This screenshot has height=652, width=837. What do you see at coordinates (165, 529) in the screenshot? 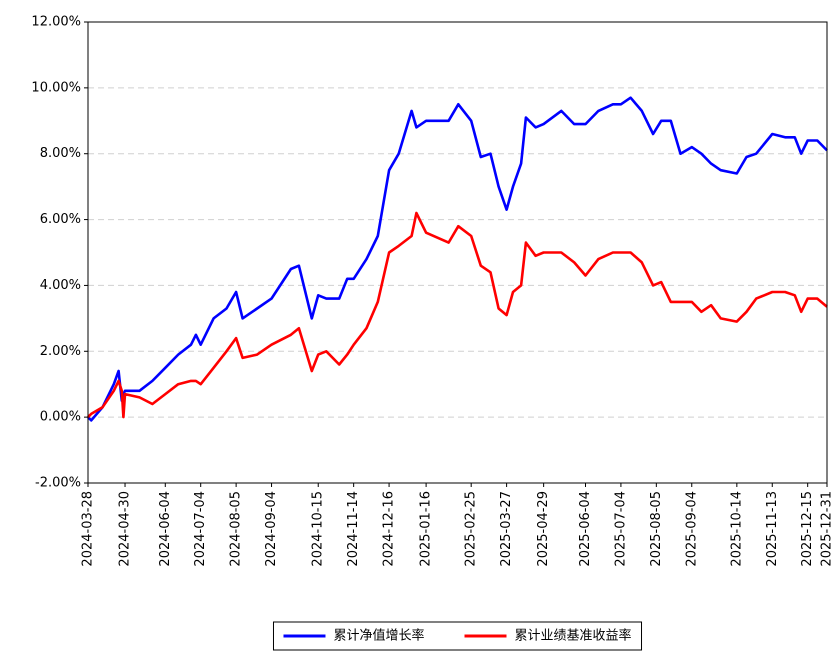
I see `x-tick-label: 2024-06-04` at bounding box center [165, 529].